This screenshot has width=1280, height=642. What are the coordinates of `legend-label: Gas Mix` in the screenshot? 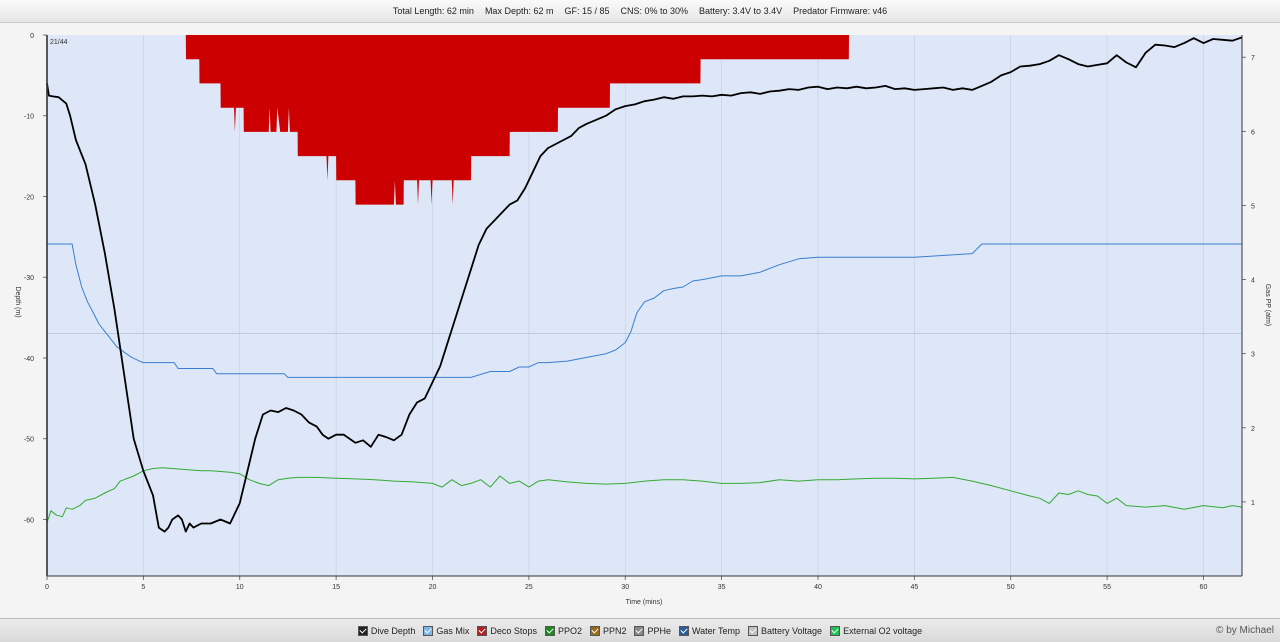 It's located at (453, 630).